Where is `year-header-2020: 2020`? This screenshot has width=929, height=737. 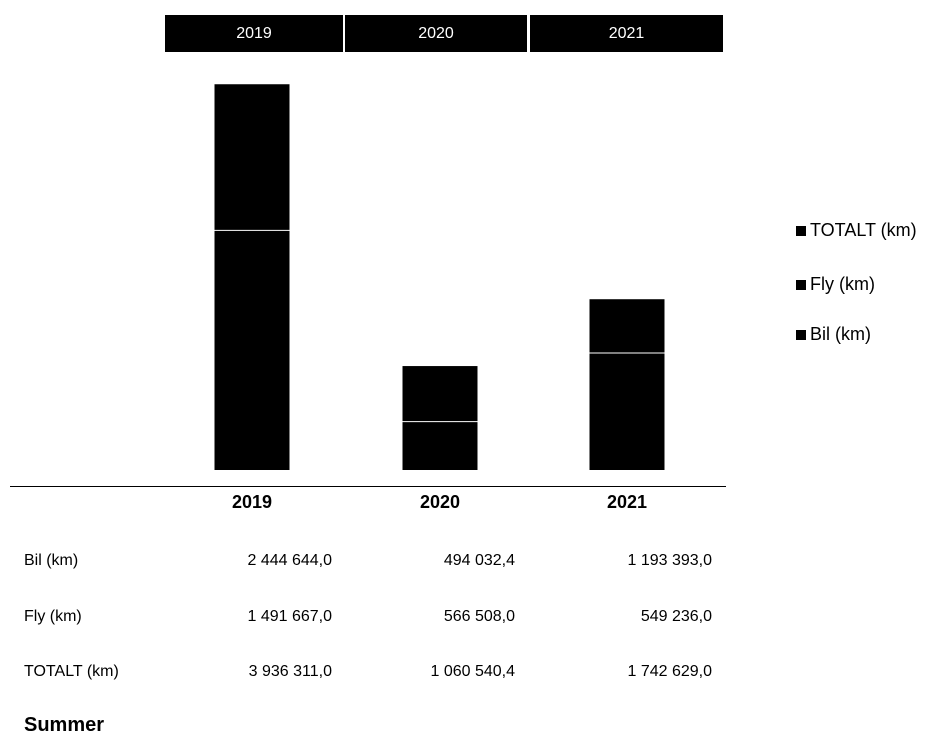
year-header-2020: 2020 is located at coordinates (436, 33).